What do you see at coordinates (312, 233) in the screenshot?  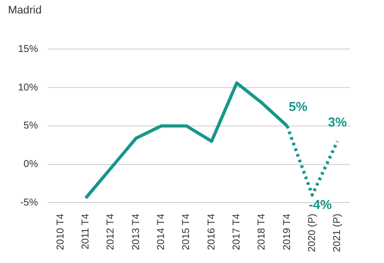 I see `x-tick-label: 2020 (P)` at bounding box center [312, 233].